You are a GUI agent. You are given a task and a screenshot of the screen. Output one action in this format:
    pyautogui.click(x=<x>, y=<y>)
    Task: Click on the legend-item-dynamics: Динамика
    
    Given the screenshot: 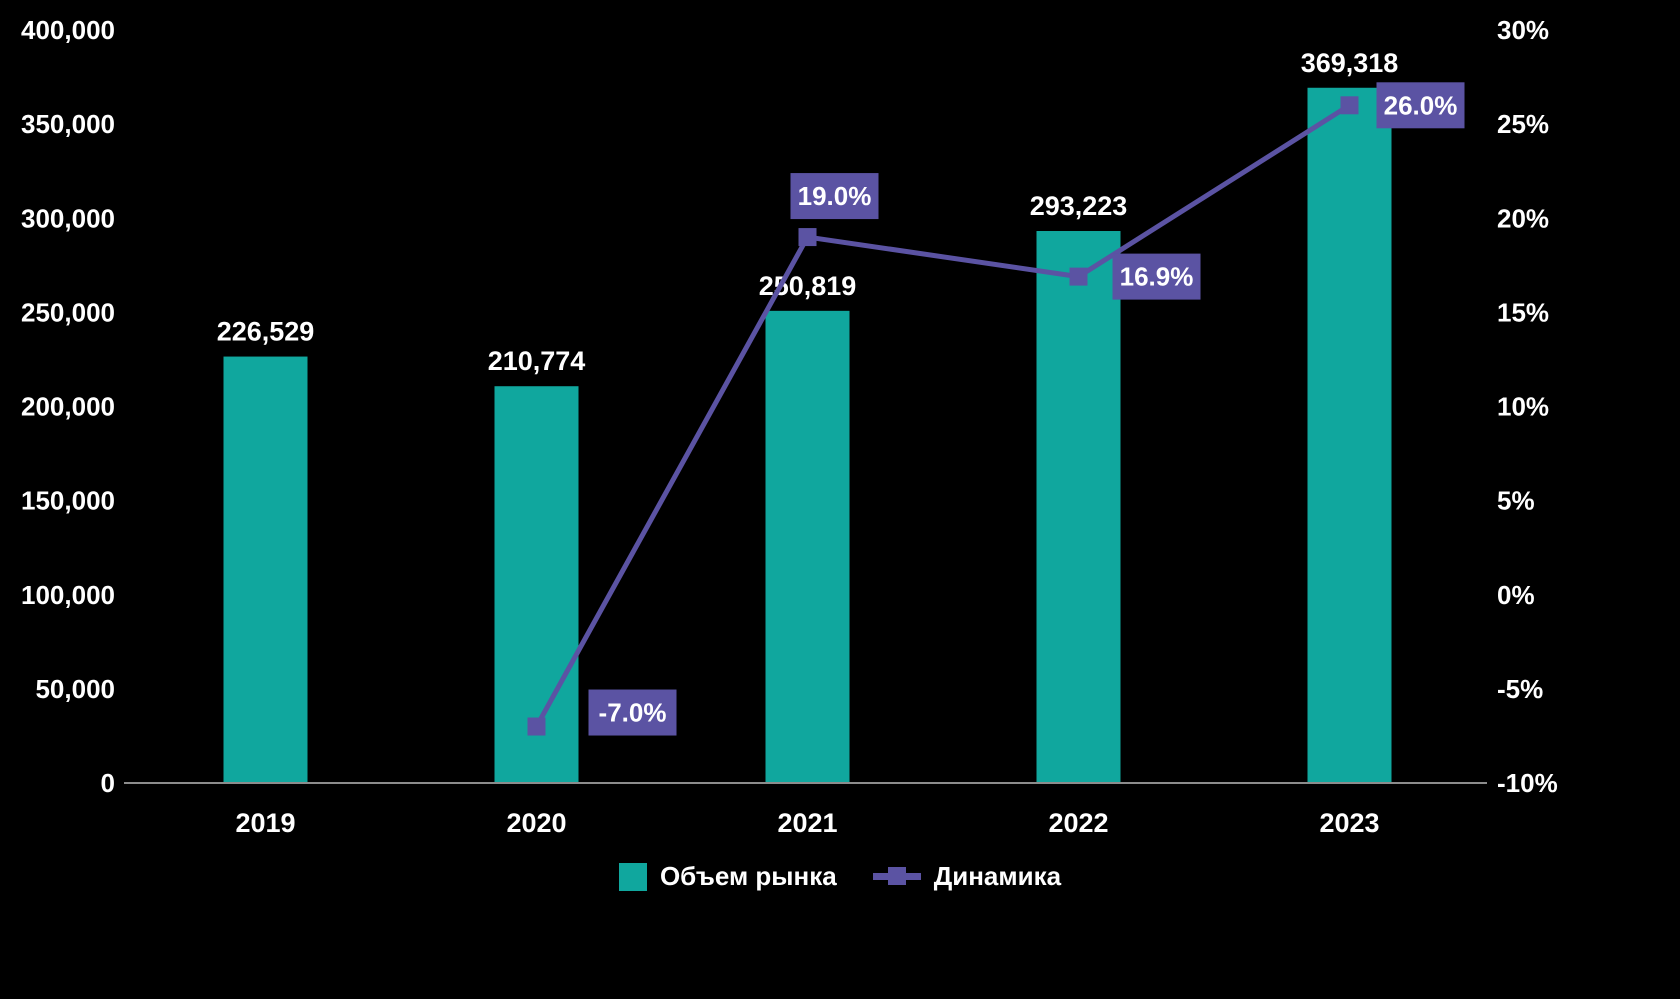 What is the action you would take?
    pyautogui.click(x=967, y=876)
    